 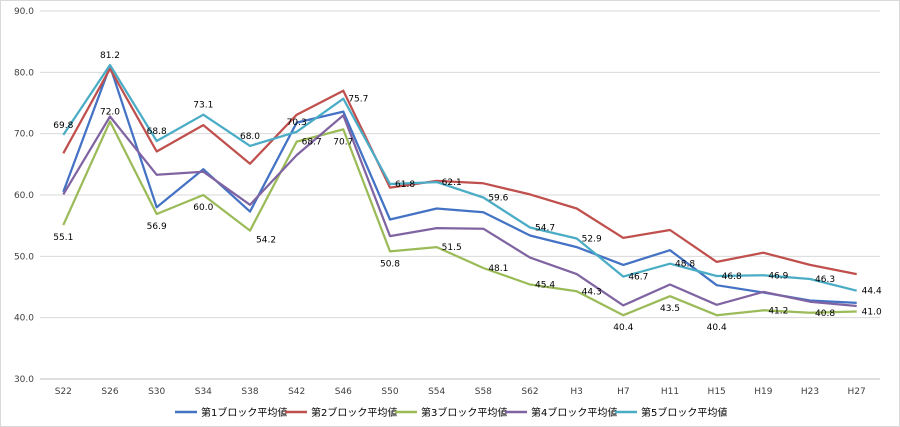 I want to click on data-label: 46.9, so click(x=778, y=276).